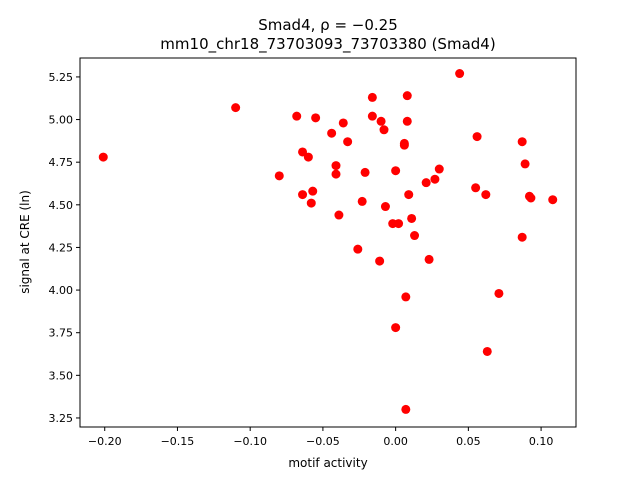 The width and height of the screenshot is (640, 484). What do you see at coordinates (61, 120) in the screenshot?
I see `y-tick-label: 5.00` at bounding box center [61, 120].